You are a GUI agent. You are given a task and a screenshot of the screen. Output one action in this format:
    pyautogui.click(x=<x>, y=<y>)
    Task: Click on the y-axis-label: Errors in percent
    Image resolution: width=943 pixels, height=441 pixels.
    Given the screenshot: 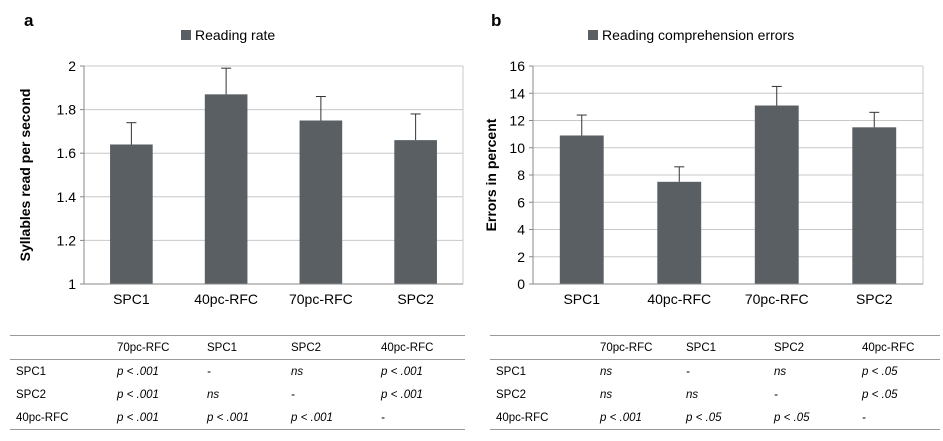 What is the action you would take?
    pyautogui.click(x=491, y=174)
    